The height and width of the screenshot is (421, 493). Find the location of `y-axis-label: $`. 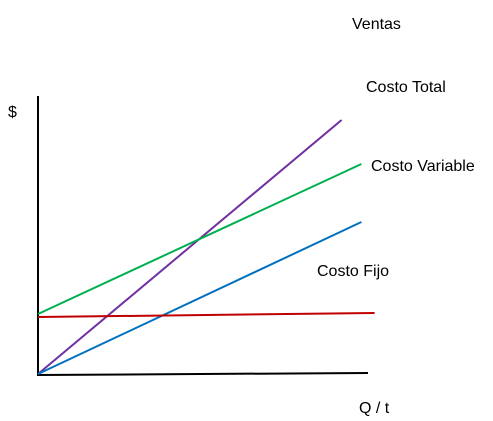

y-axis-label: $ is located at coordinates (12, 112).